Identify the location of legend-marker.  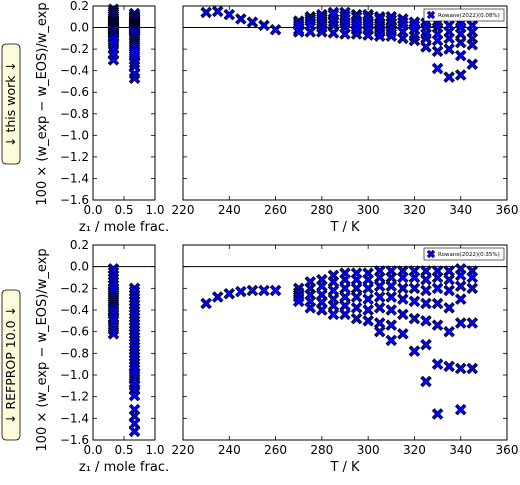
(431, 254).